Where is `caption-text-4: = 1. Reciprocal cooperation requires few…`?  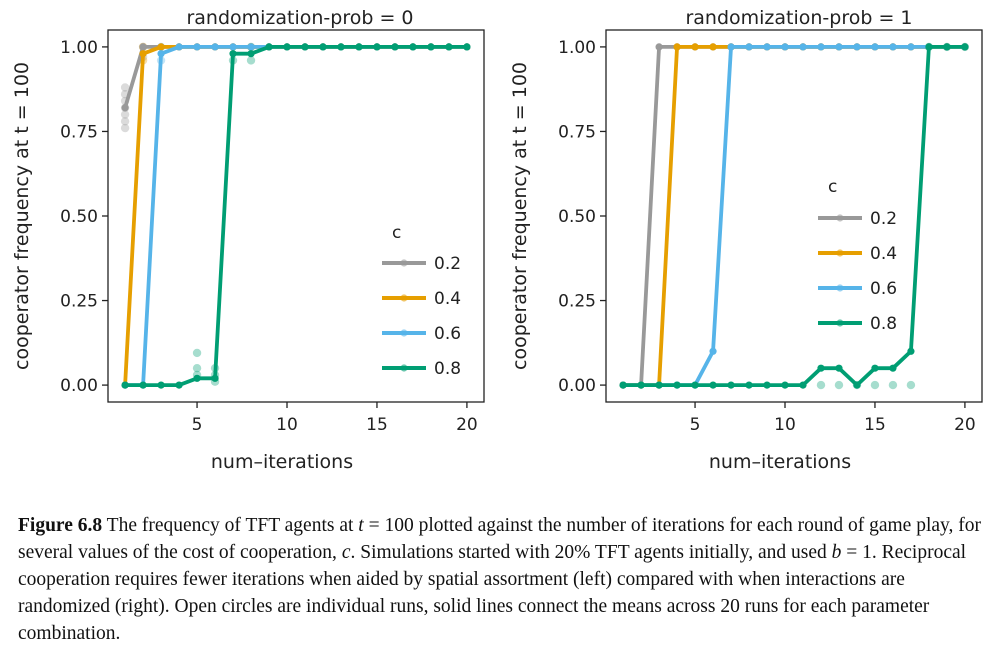 caption-text-4: = 1. Reciprocal cooperation requires few… is located at coordinates (492, 592).